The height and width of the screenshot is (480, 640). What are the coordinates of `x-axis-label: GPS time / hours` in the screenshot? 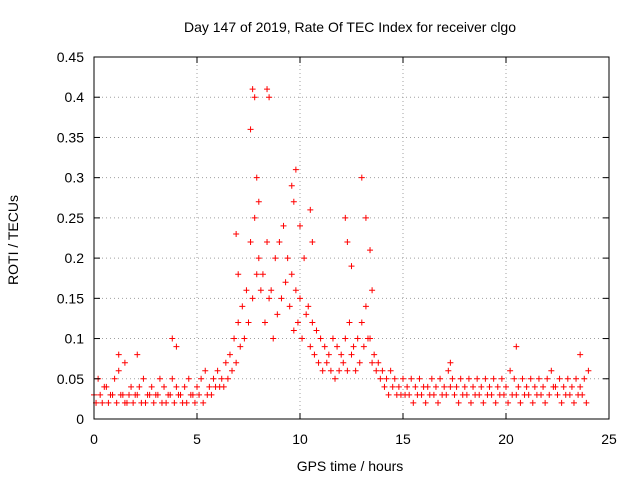 It's located at (350, 466).